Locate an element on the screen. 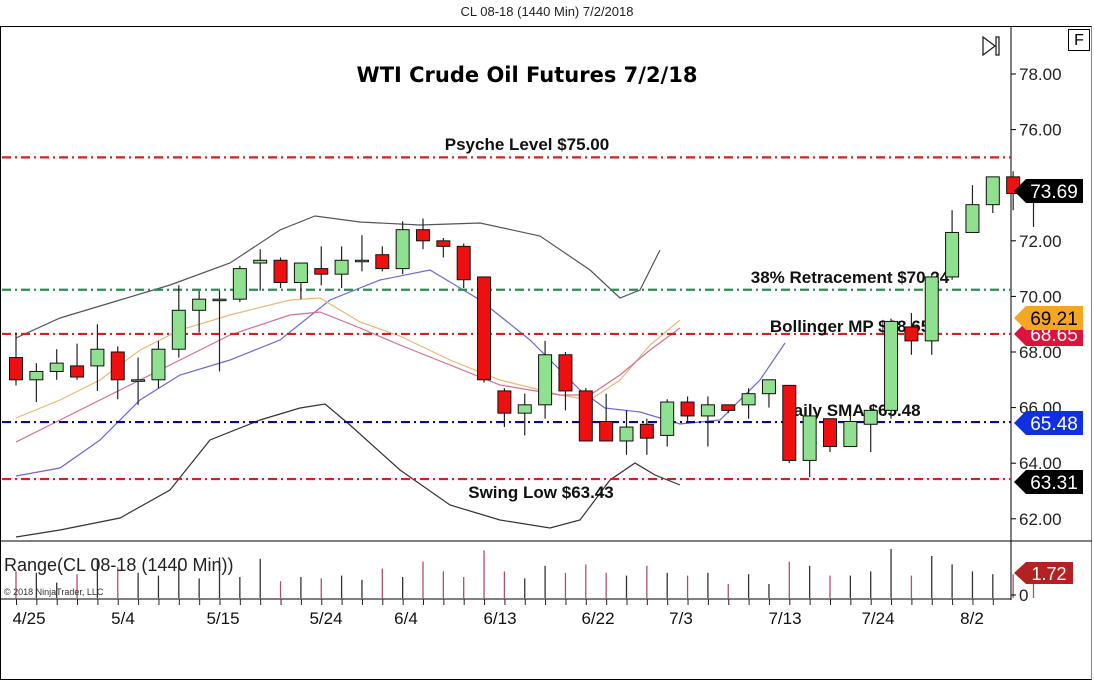 This screenshot has width=1094, height=682. svg-text: 69.21 is located at coordinates (1054, 319).